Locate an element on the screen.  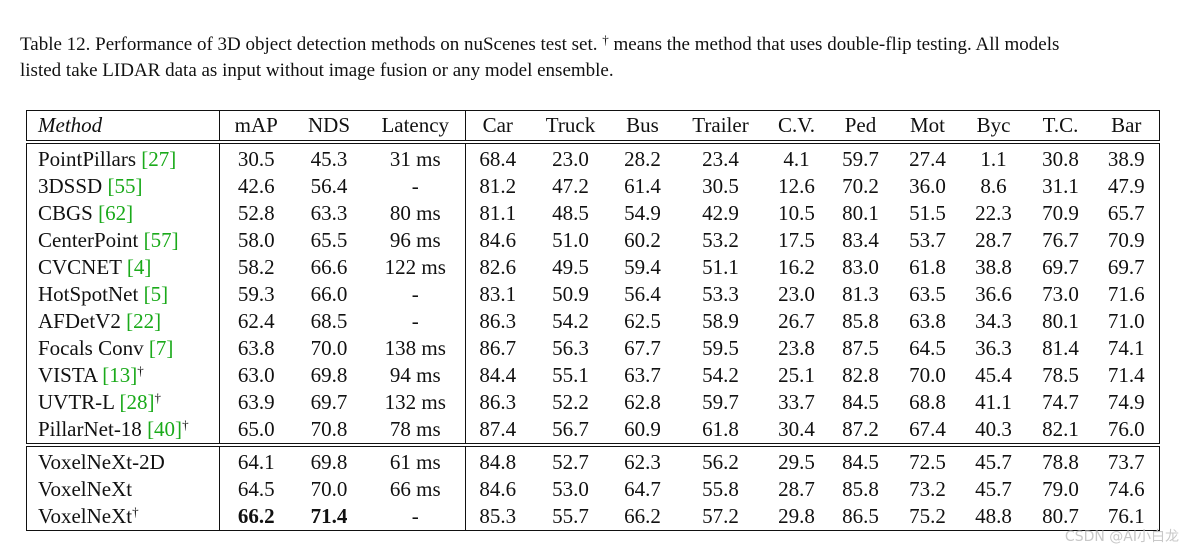
cell-latency: 122 ms is located at coordinates (415, 267).